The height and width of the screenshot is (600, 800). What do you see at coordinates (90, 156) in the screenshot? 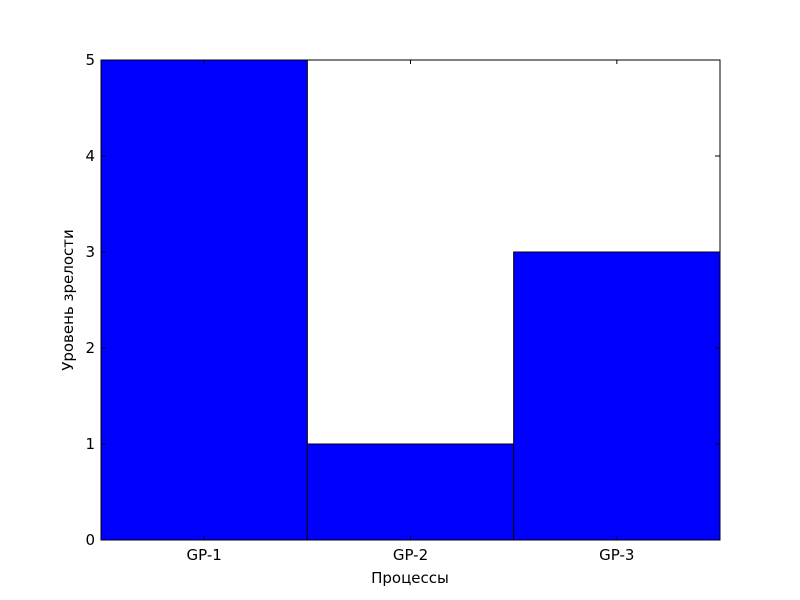
I see `y-tick-label: 4` at bounding box center [90, 156].